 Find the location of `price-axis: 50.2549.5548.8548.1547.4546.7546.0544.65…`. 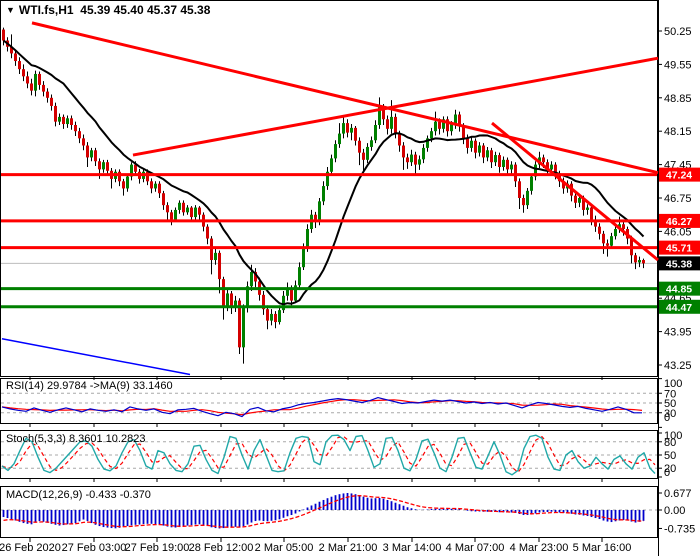

price-axis: 50.2549.5548.8548.1547.4546.7546.0544.65… is located at coordinates (679, 199).